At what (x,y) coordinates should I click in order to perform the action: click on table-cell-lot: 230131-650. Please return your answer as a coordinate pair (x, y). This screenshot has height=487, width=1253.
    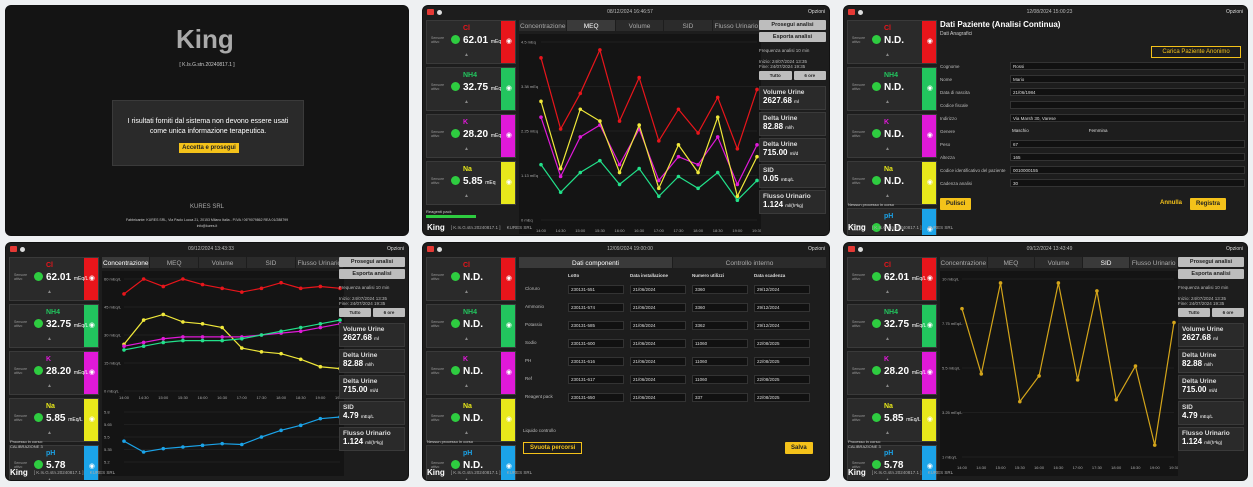
    Looking at the image, I should click on (596, 397).